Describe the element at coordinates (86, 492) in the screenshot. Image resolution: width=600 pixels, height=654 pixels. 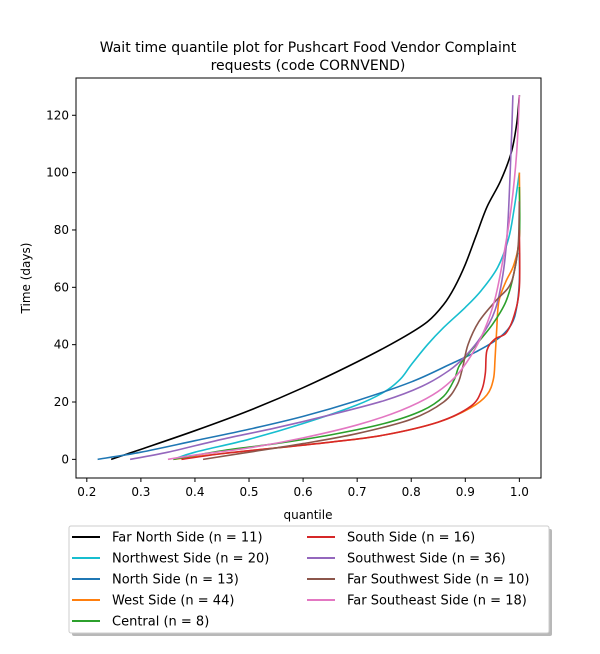
I see `x-tick-label: 0.2` at that location.